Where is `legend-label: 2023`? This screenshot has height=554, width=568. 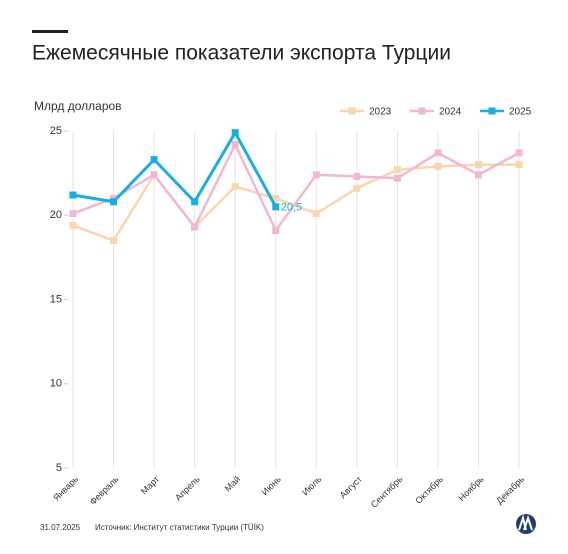
legend-label: 2023 is located at coordinates (380, 112).